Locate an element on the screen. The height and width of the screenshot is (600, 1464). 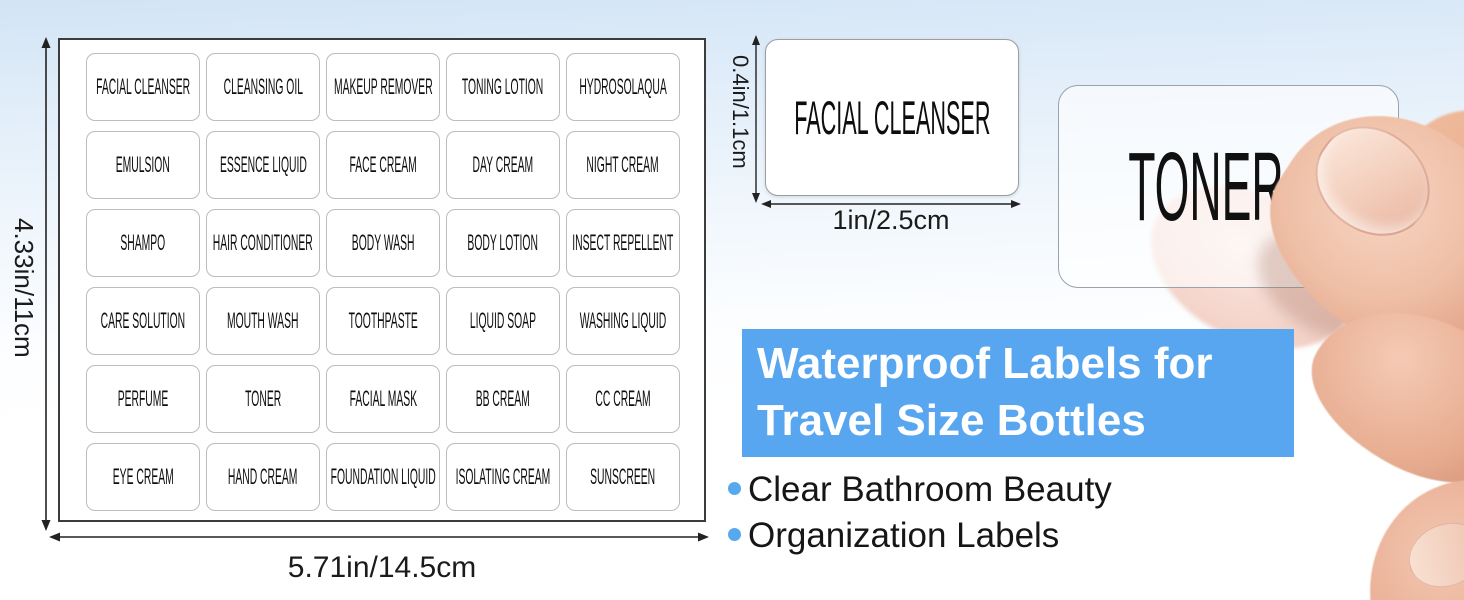
sheet-label-text: NIGHT CREAM is located at coordinates (623, 164).